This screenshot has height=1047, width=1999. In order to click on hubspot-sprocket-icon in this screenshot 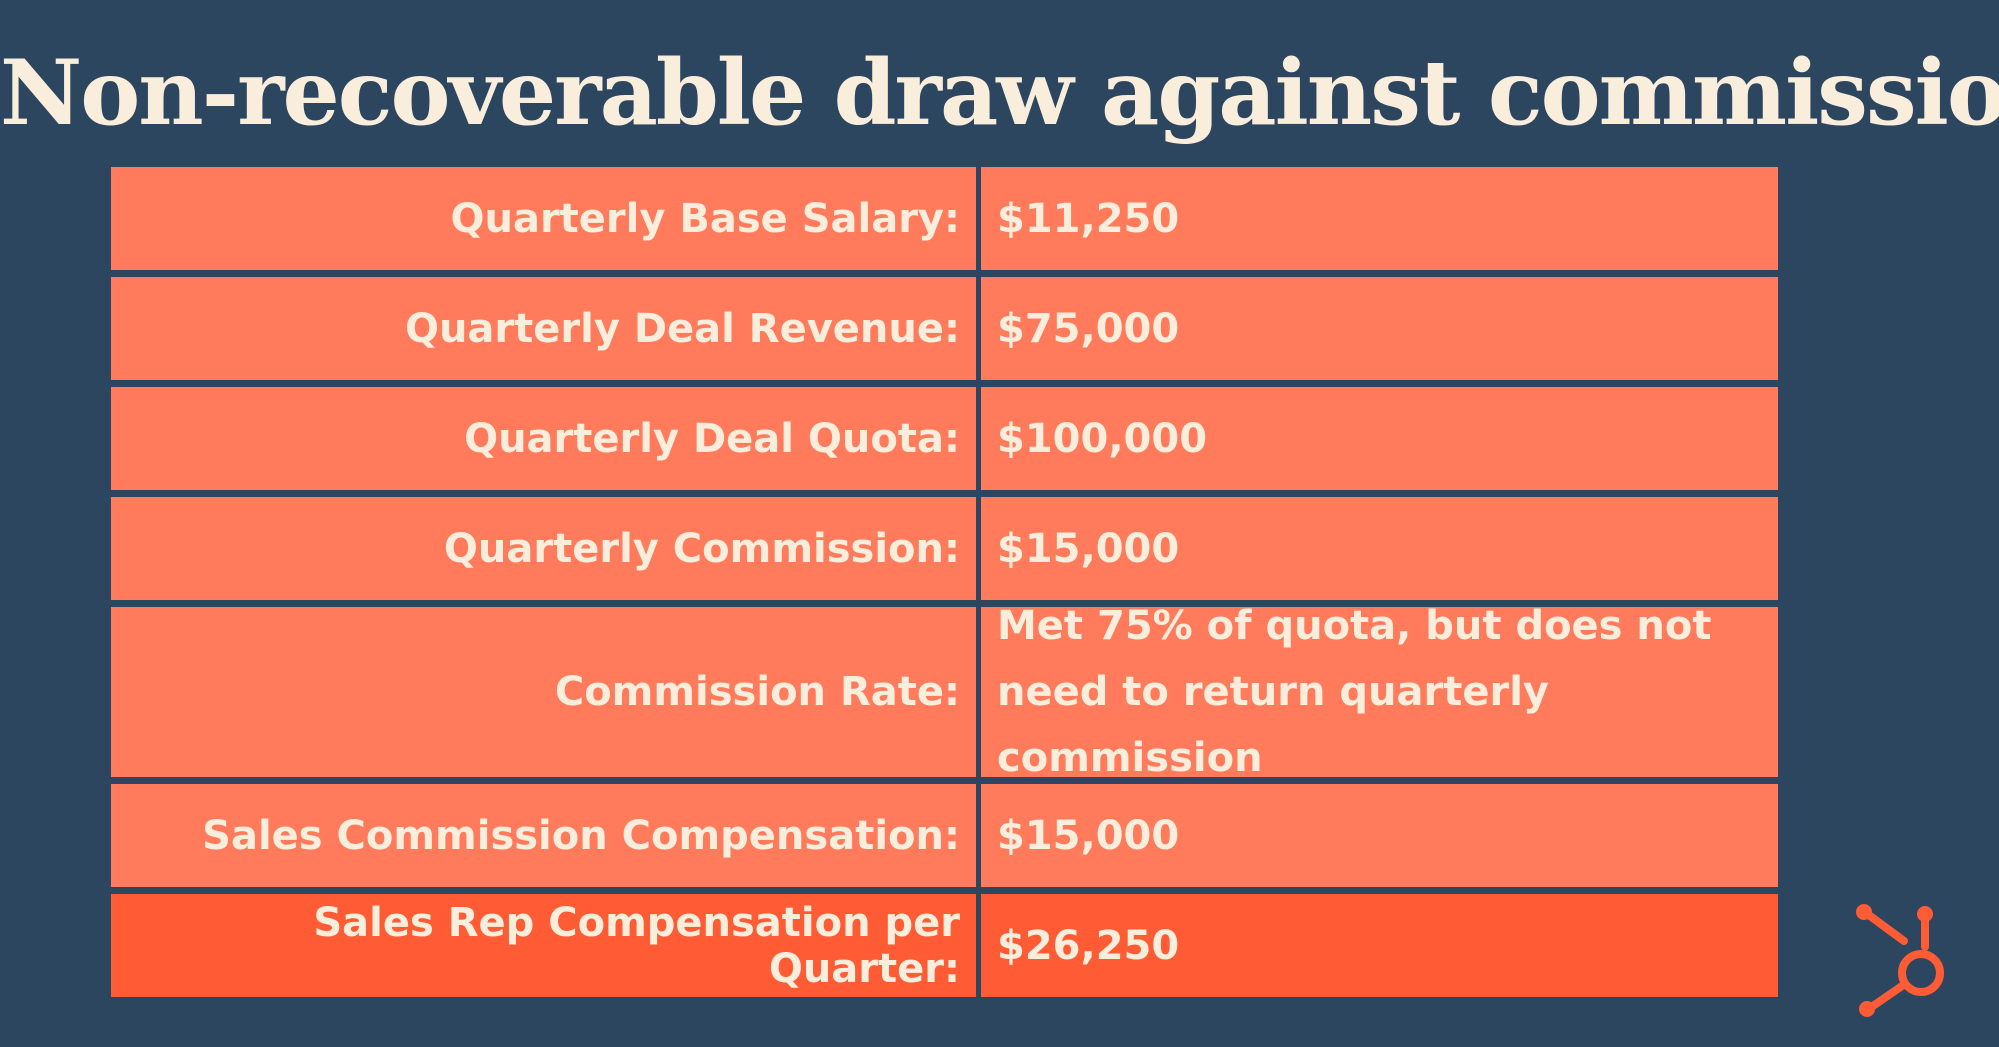, I will do `click(1900, 960)`.